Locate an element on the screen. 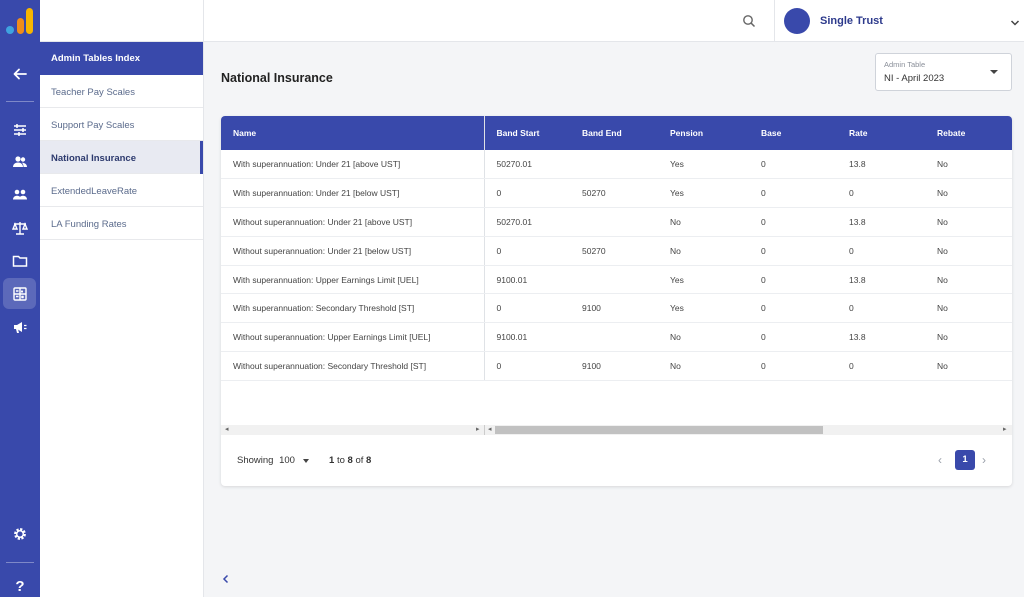  megaphone-icon is located at coordinates (20, 327).